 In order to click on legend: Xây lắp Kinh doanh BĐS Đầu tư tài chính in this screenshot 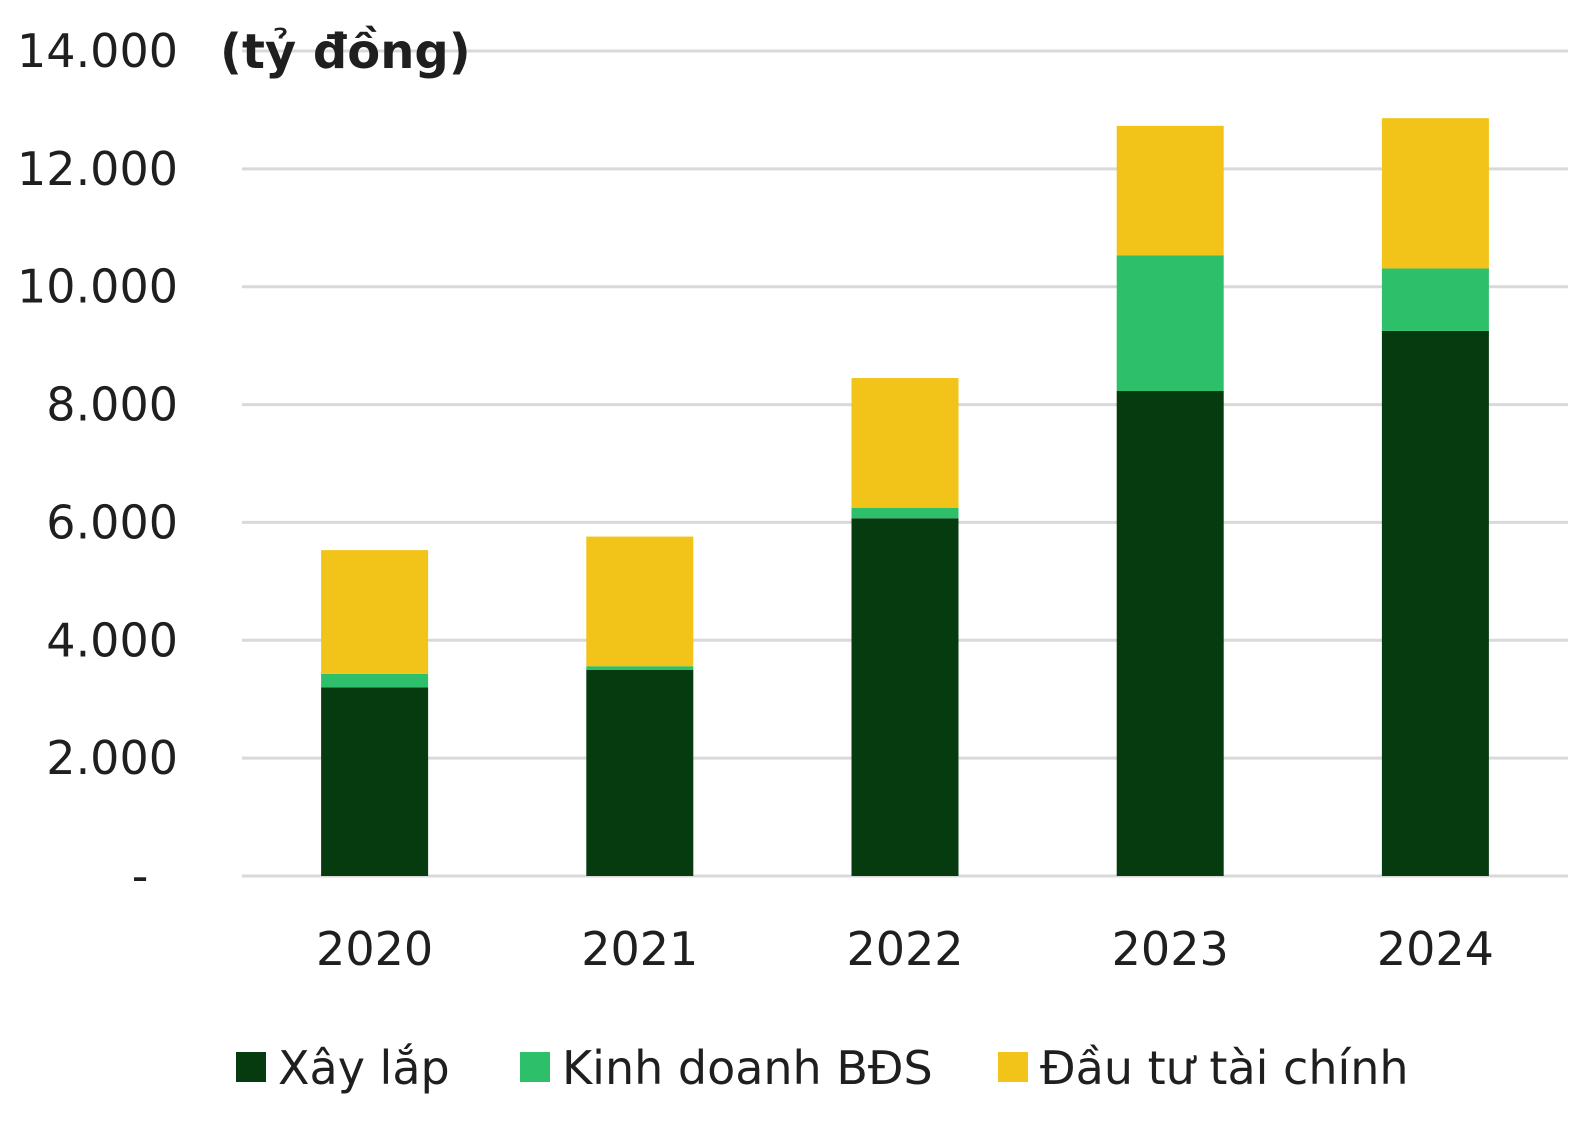, I will do `click(822, 1068)`.